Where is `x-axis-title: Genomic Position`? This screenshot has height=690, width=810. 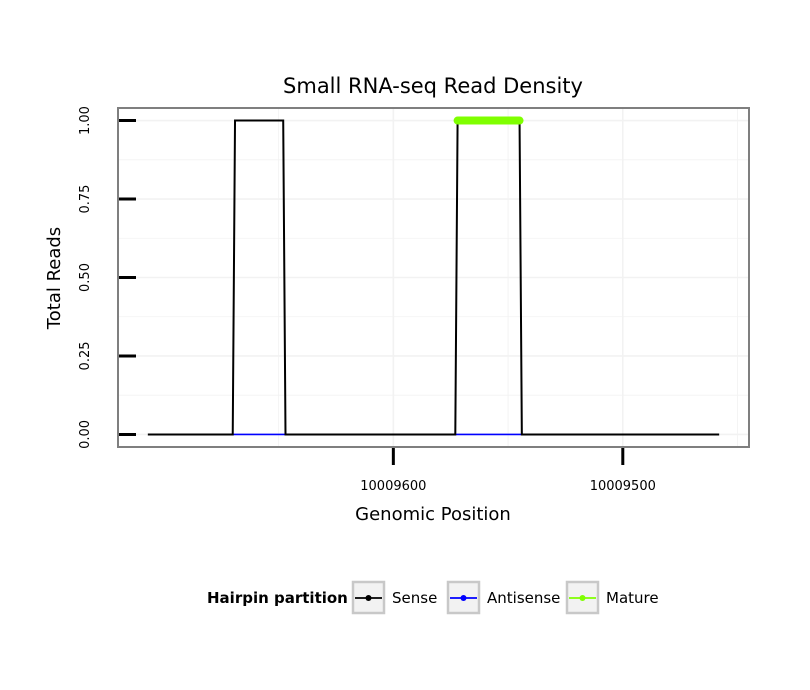
x-axis-title: Genomic Position is located at coordinates (433, 514).